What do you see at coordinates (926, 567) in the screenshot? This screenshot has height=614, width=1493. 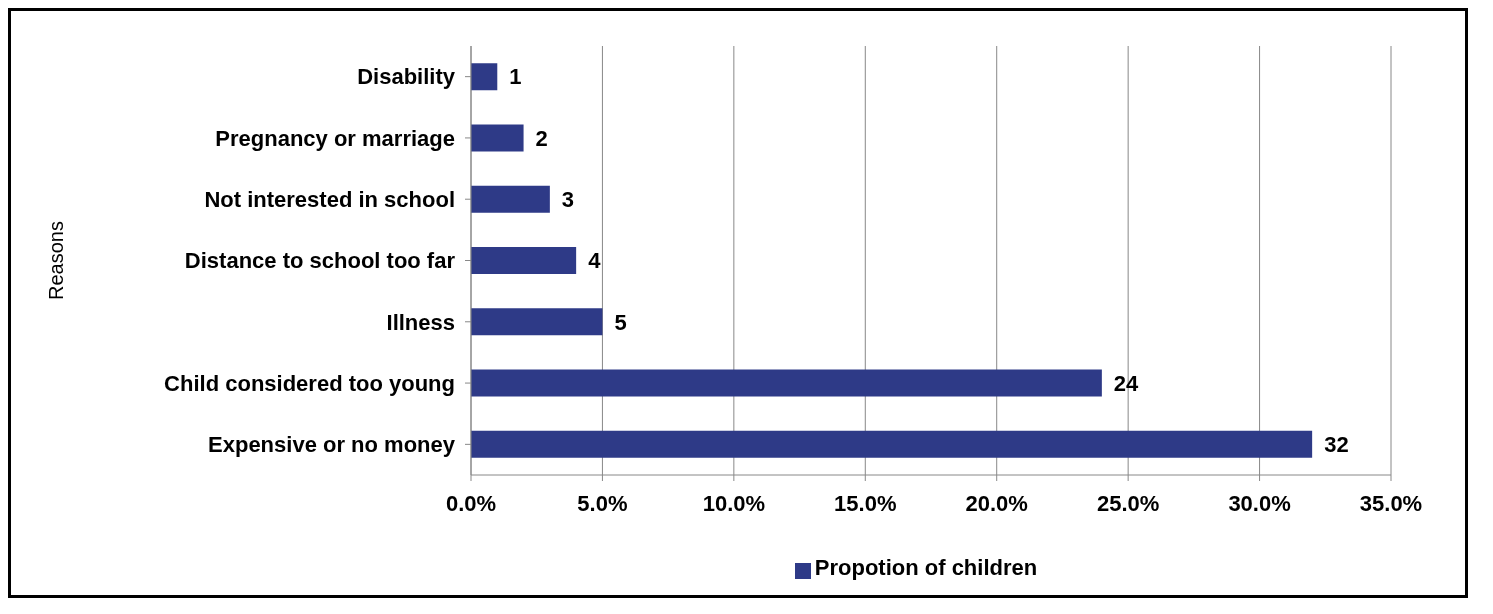 I see `legend-label: Propotion of children` at bounding box center [926, 567].